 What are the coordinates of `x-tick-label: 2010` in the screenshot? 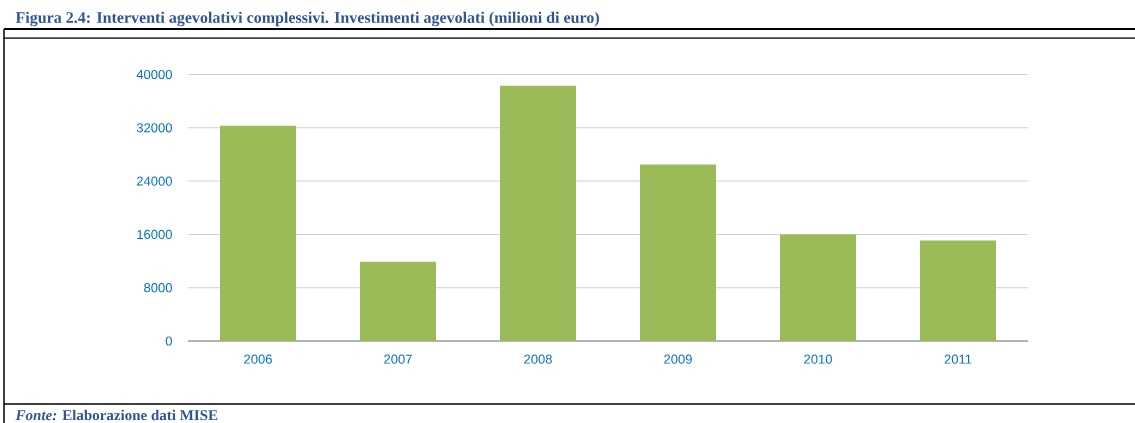 It's located at (818, 359).